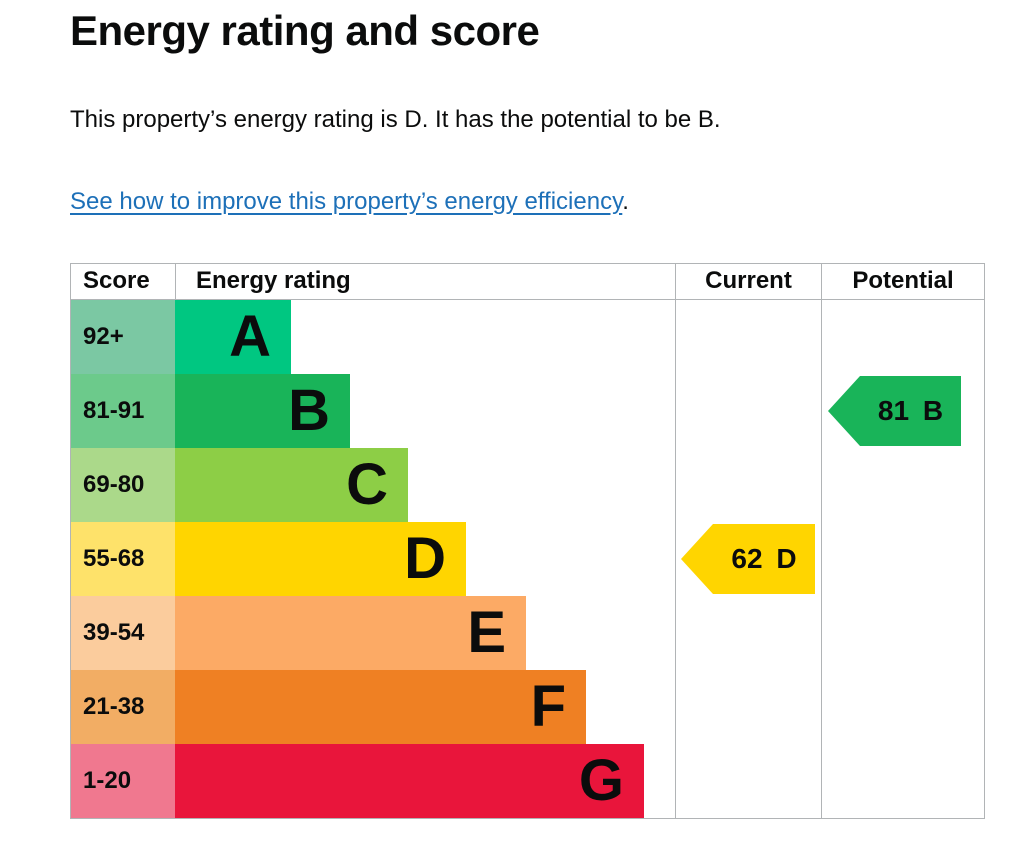  Describe the element at coordinates (844, 410) in the screenshot. I see `potential-arrow-point-icon` at that location.